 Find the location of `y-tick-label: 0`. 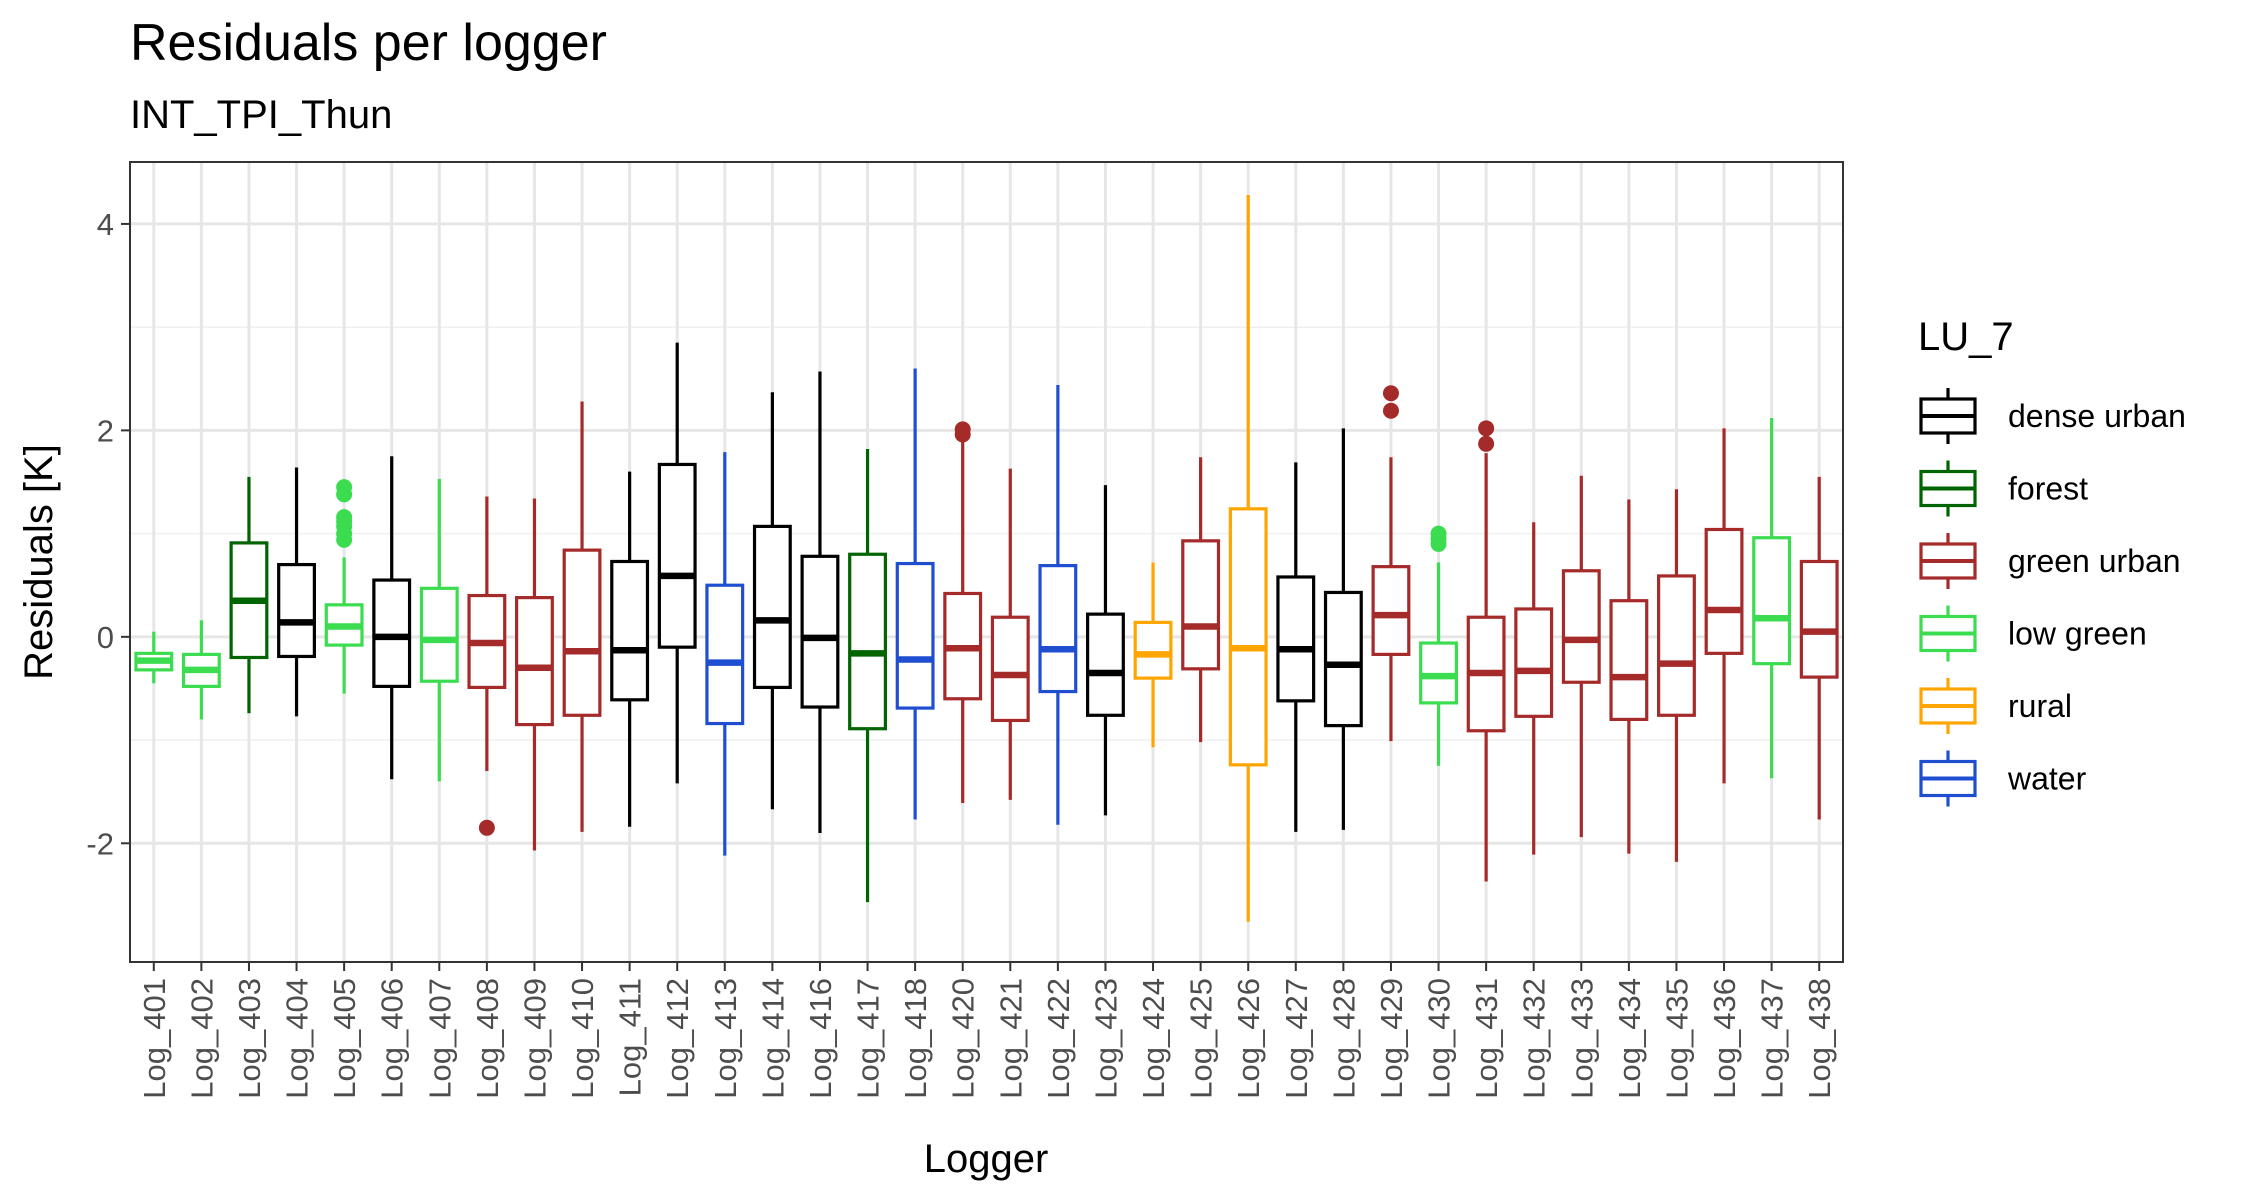

y-tick-label: 0 is located at coordinates (105, 637).